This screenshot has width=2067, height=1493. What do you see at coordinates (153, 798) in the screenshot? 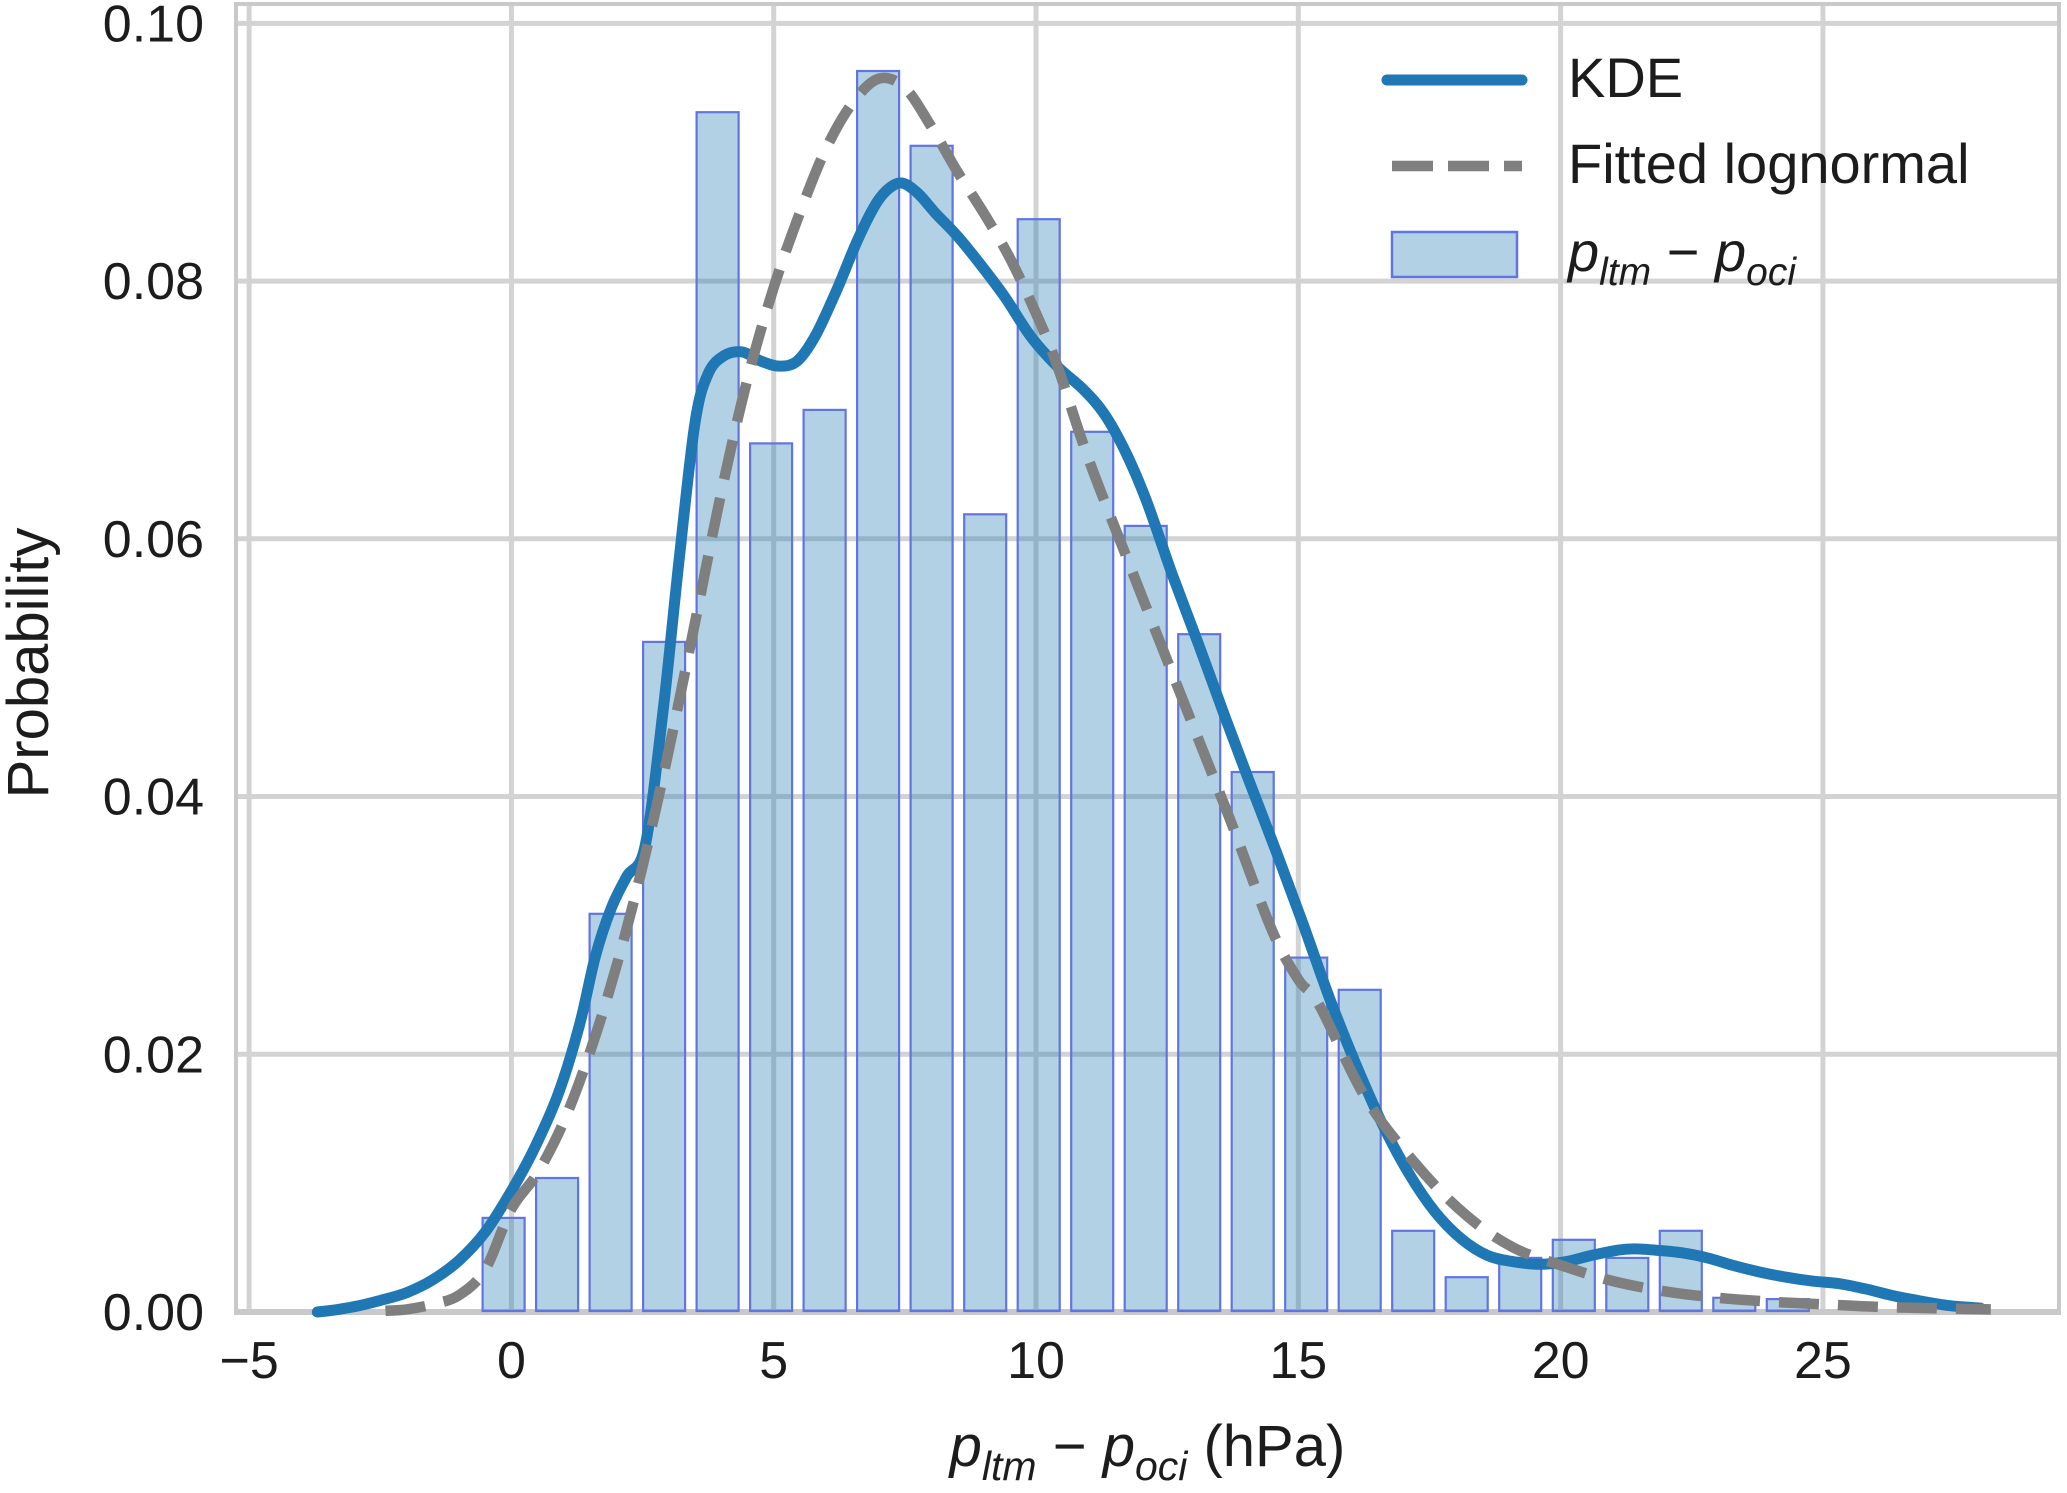
I see `y-tick-label-0.04: 0.04` at bounding box center [153, 798].